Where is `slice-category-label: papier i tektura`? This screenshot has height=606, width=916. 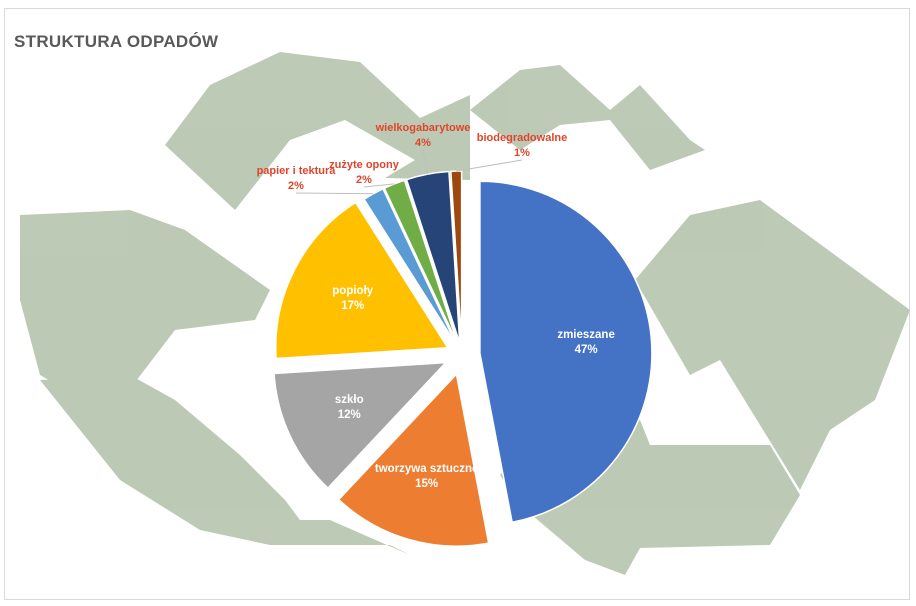
slice-category-label: papier i tektura is located at coordinates (296, 171).